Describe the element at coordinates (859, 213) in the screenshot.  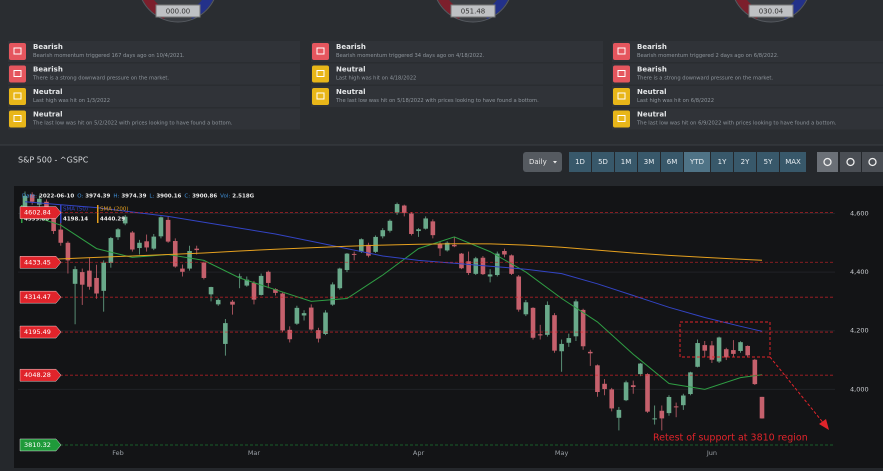
I see `y-tick-label: 4,600` at that location.